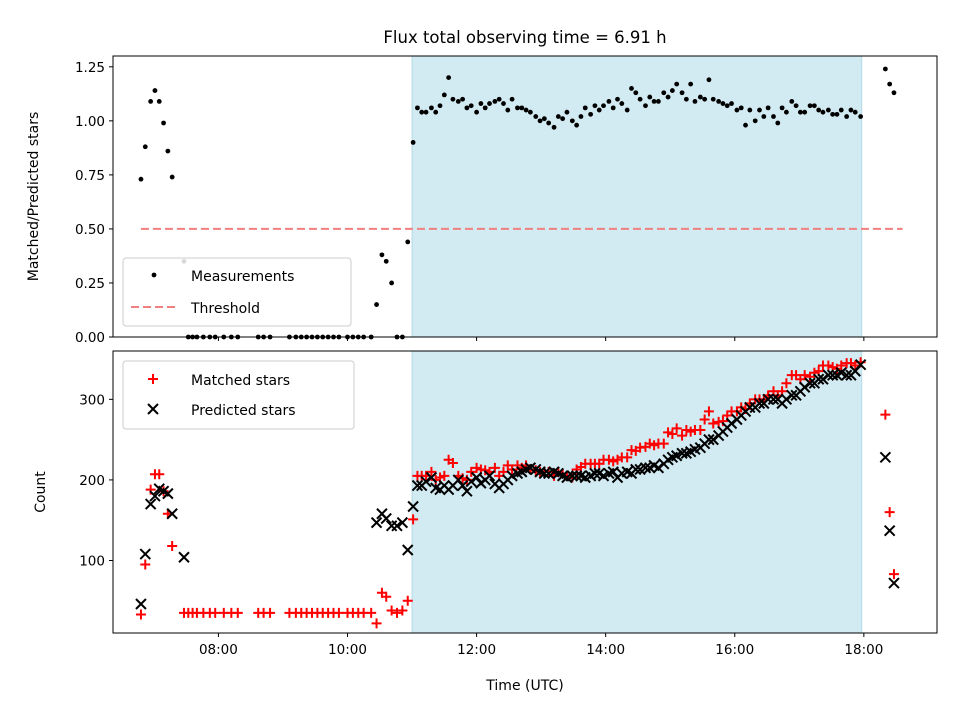 This screenshot has width=960, height=720. Describe the element at coordinates (153, 409) in the screenshot. I see `legend-predicted-marker` at that location.